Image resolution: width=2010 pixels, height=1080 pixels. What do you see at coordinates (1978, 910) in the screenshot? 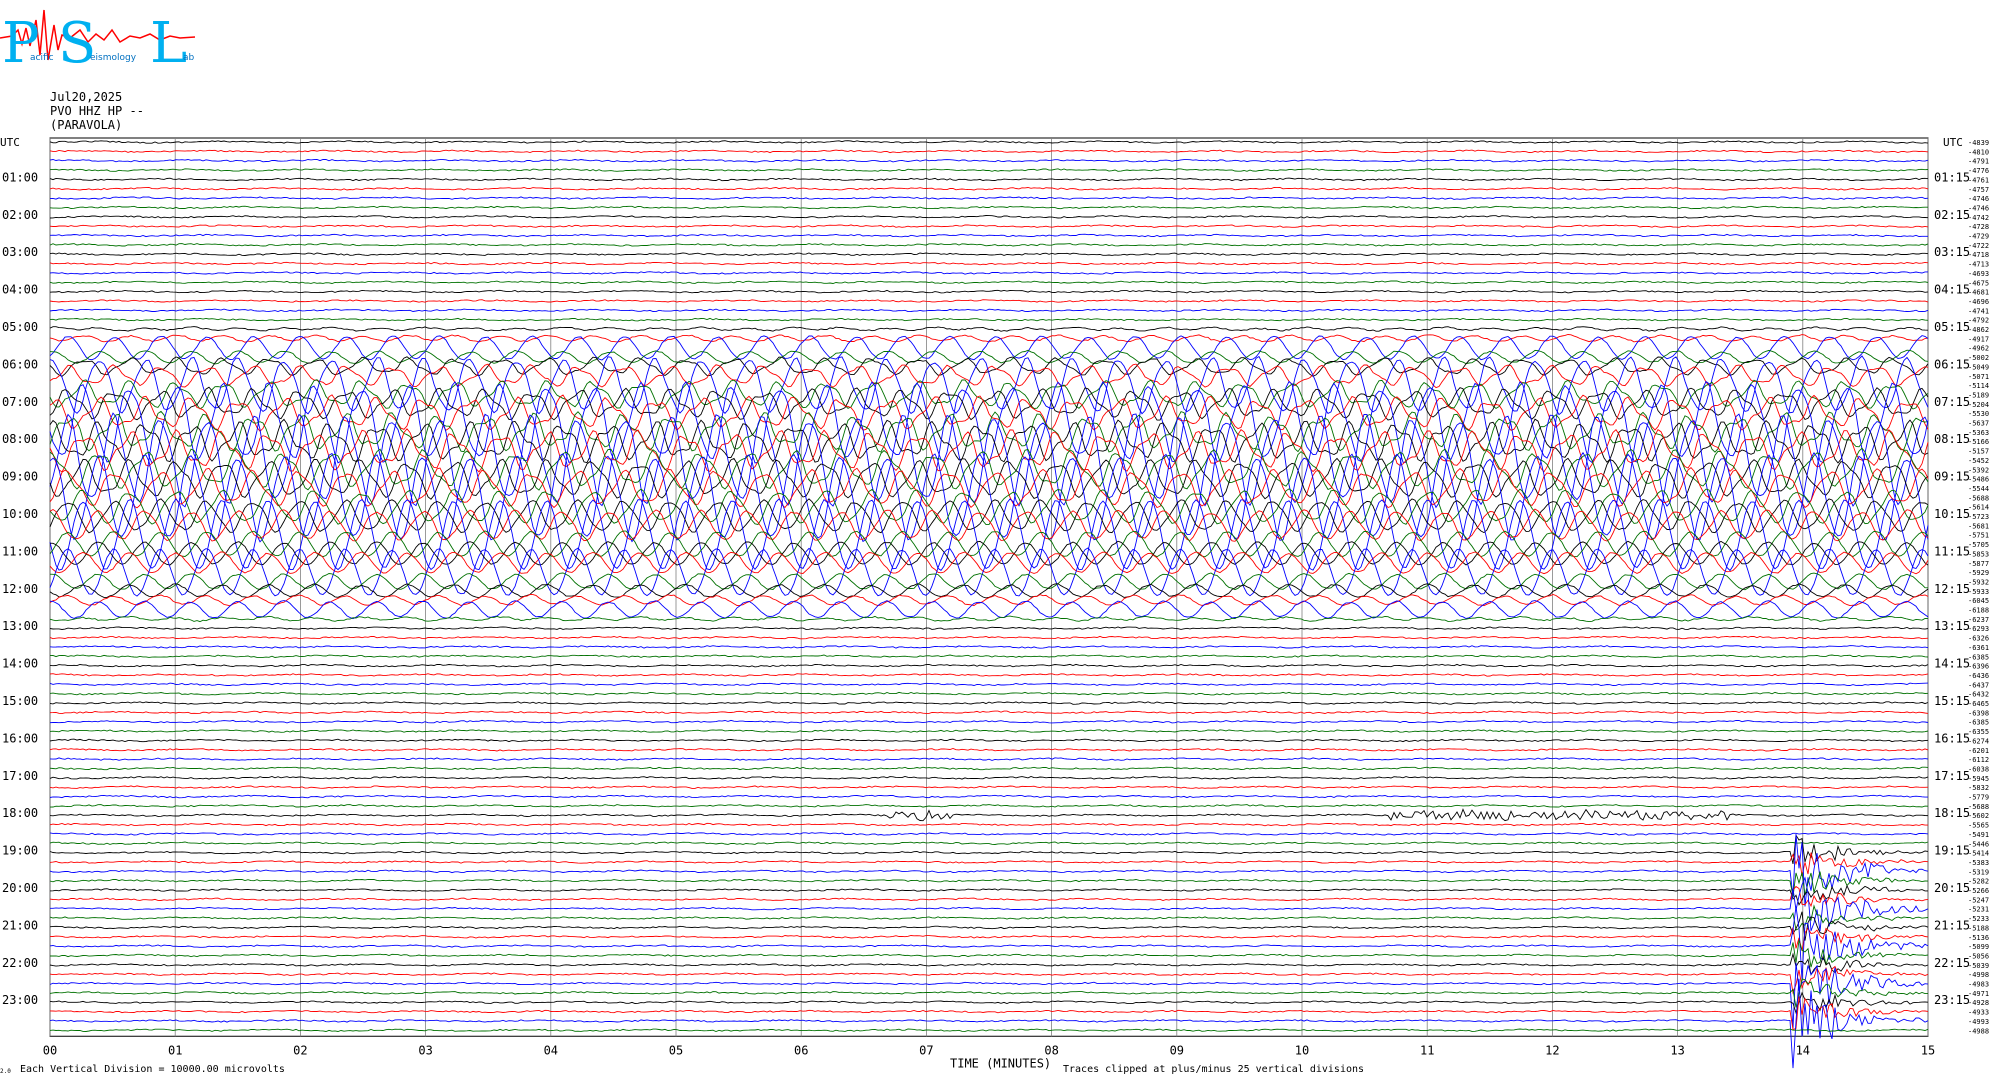
I see `trace-value-label: -5231` at bounding box center [1978, 910].